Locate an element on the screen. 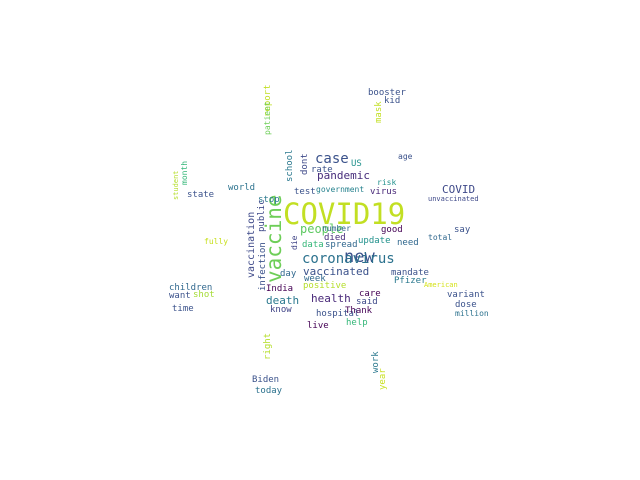 The width and height of the screenshot is (640, 480). word-today: today is located at coordinates (269, 391).